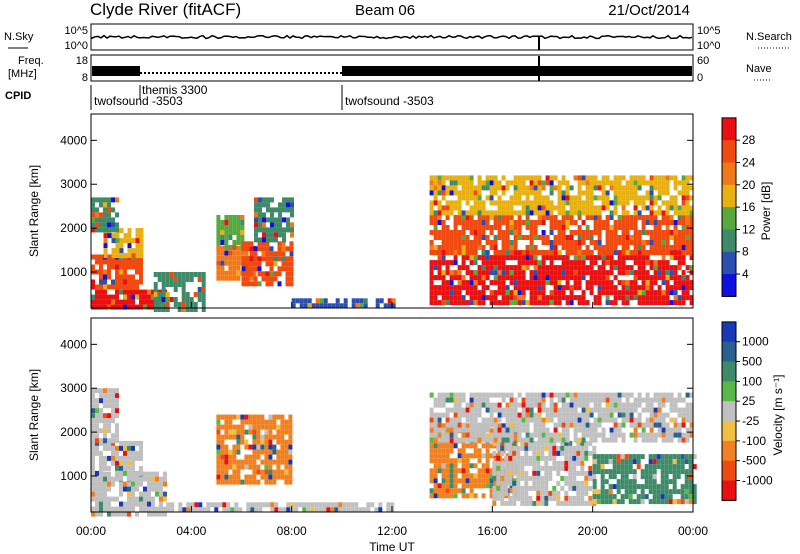 The image size is (800, 554). I want to click on colorbar-tick-label: -100, so click(754, 441).